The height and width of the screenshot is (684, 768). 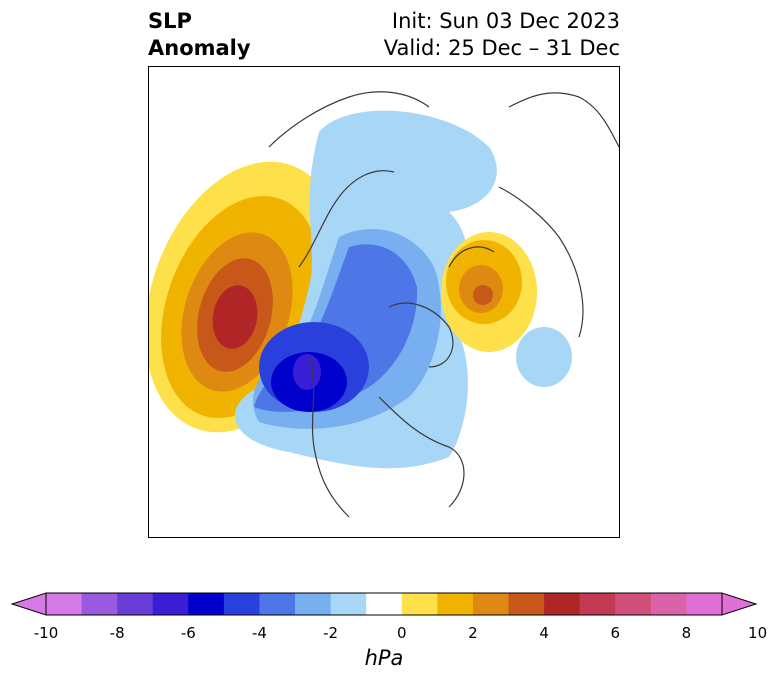 What do you see at coordinates (170, 21) in the screenshot?
I see `title-line-1: SLP` at bounding box center [170, 21].